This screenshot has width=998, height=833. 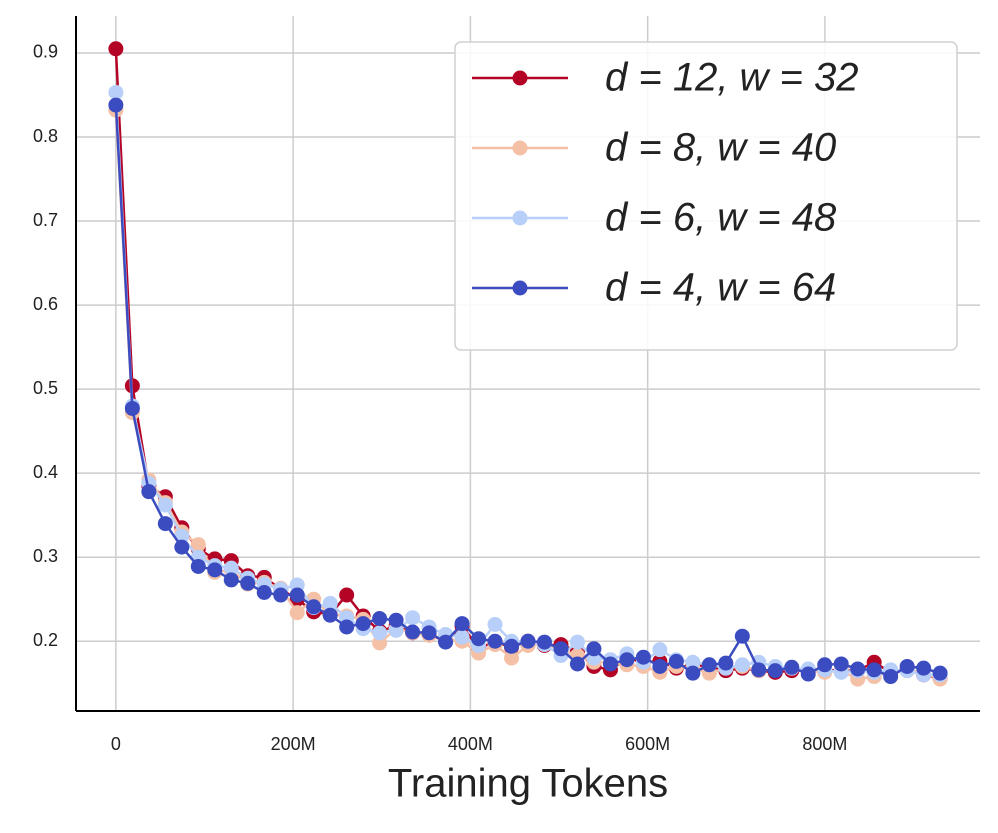 I want to click on x-tick-label: 800M, so click(x=824, y=744).